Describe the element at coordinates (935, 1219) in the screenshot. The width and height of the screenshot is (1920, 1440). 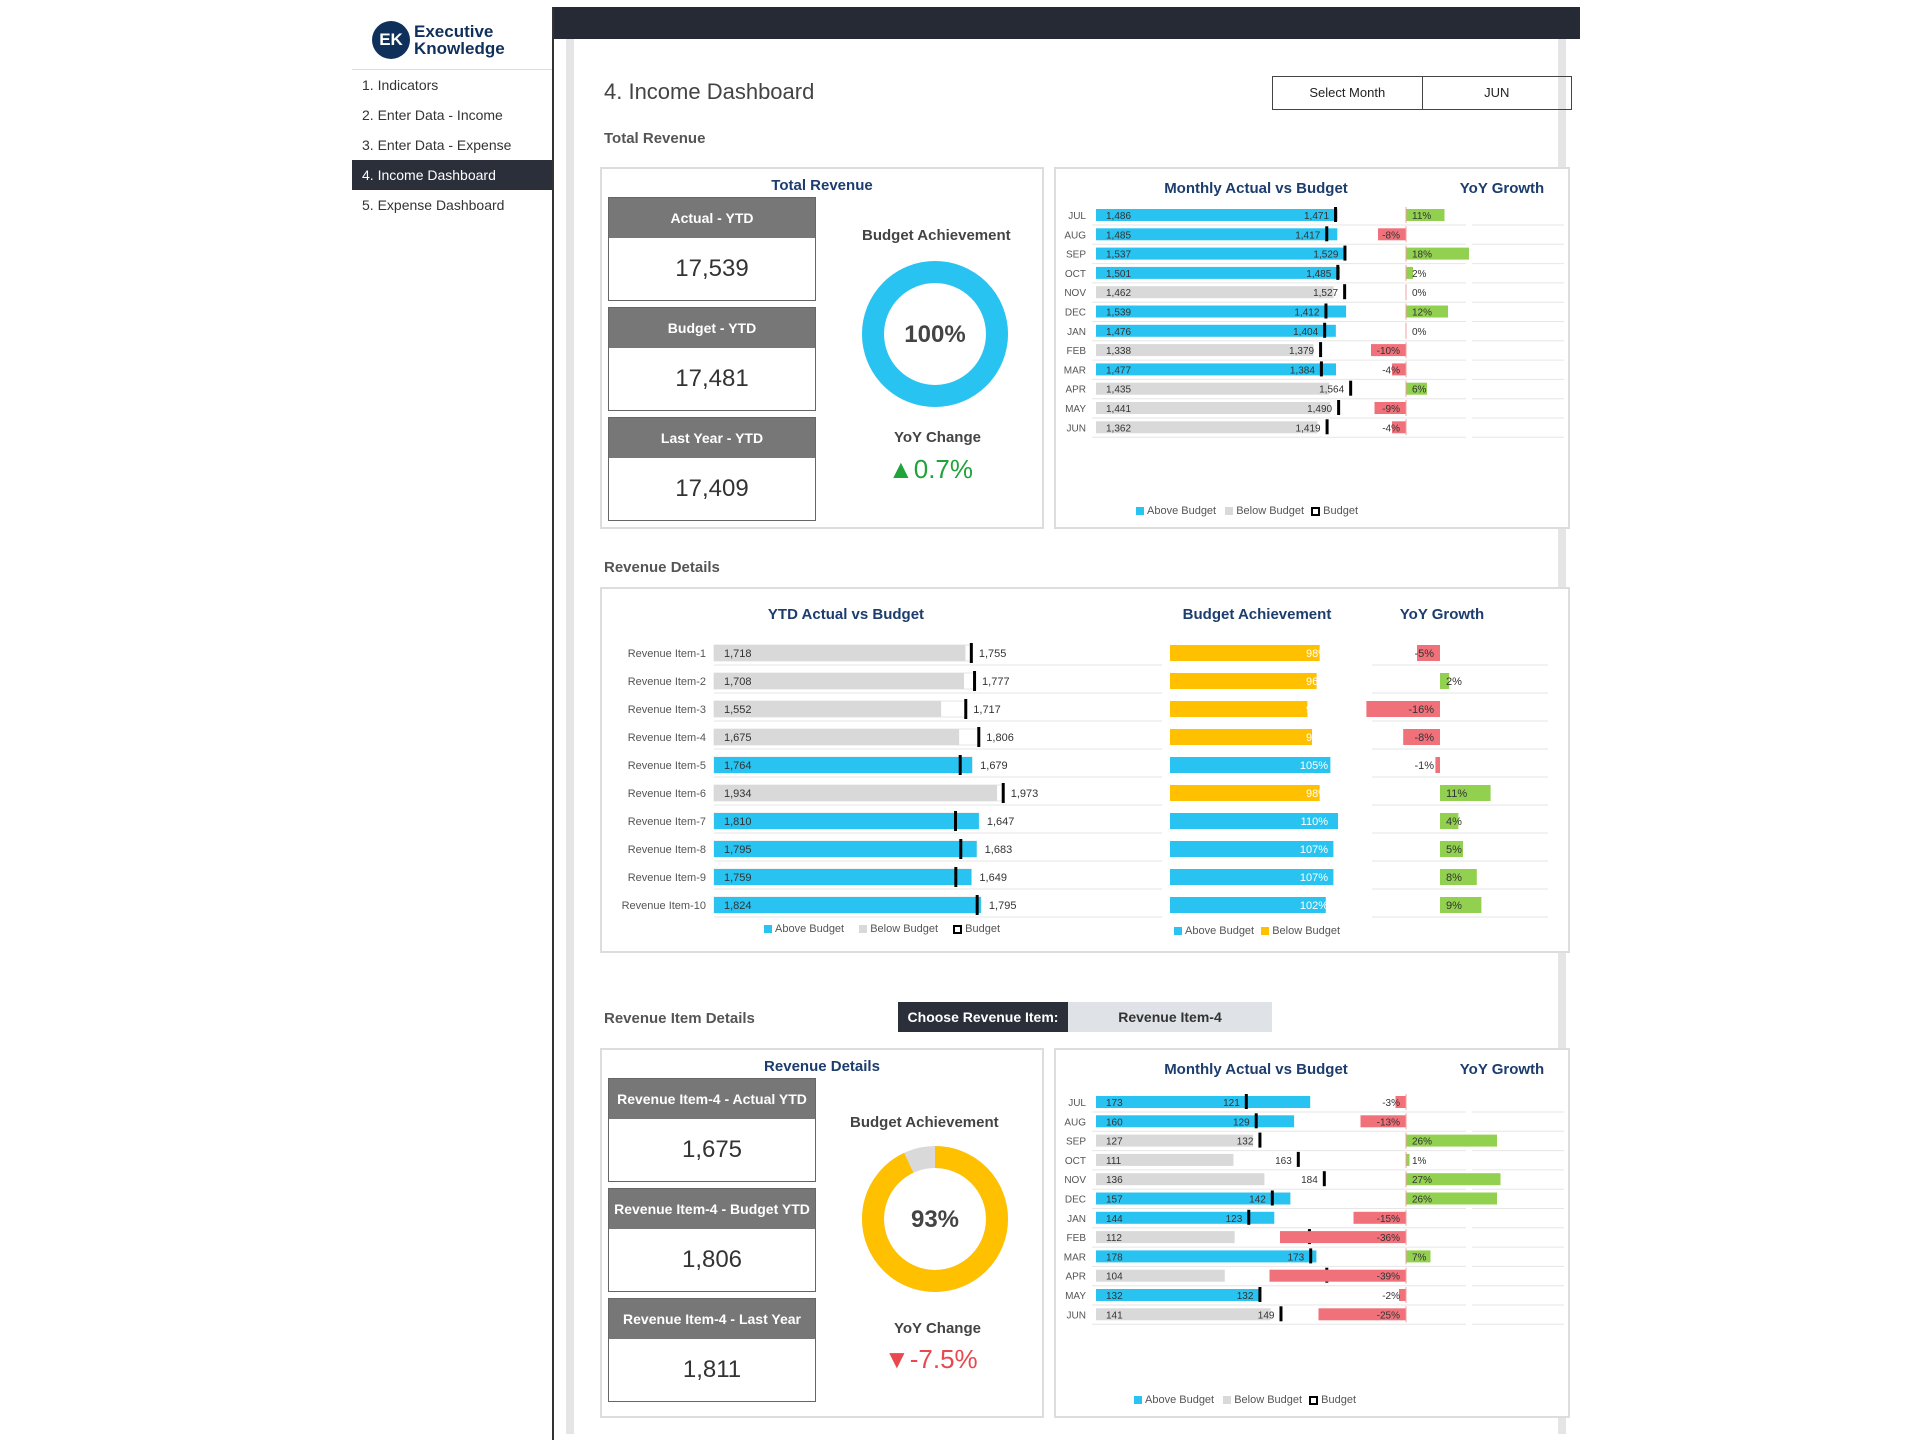
I see `item-budget-achievement-value: 93%` at that location.